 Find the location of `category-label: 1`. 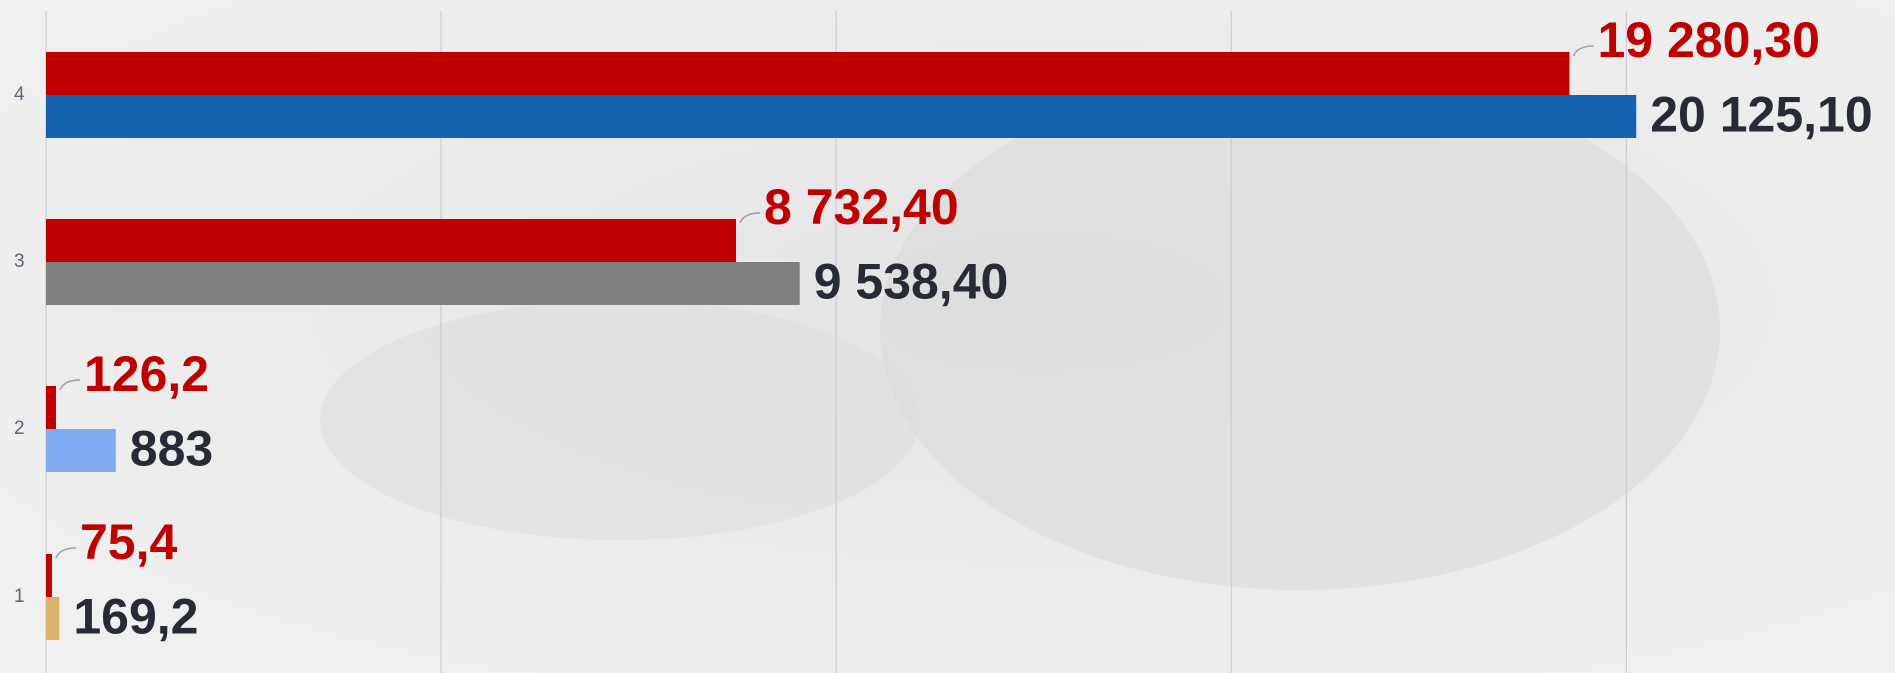

category-label: 1 is located at coordinates (19, 596).